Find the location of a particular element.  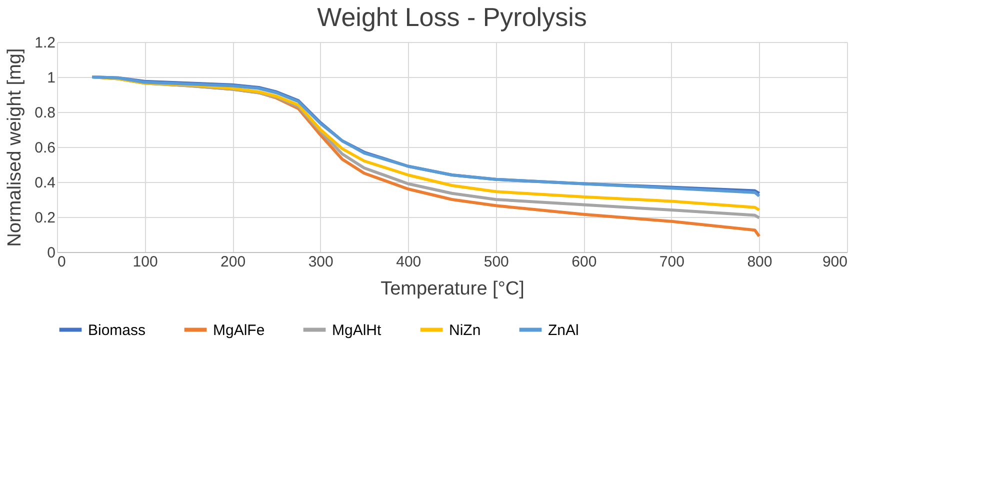

y-tick-label: 1 is located at coordinates (51, 78).